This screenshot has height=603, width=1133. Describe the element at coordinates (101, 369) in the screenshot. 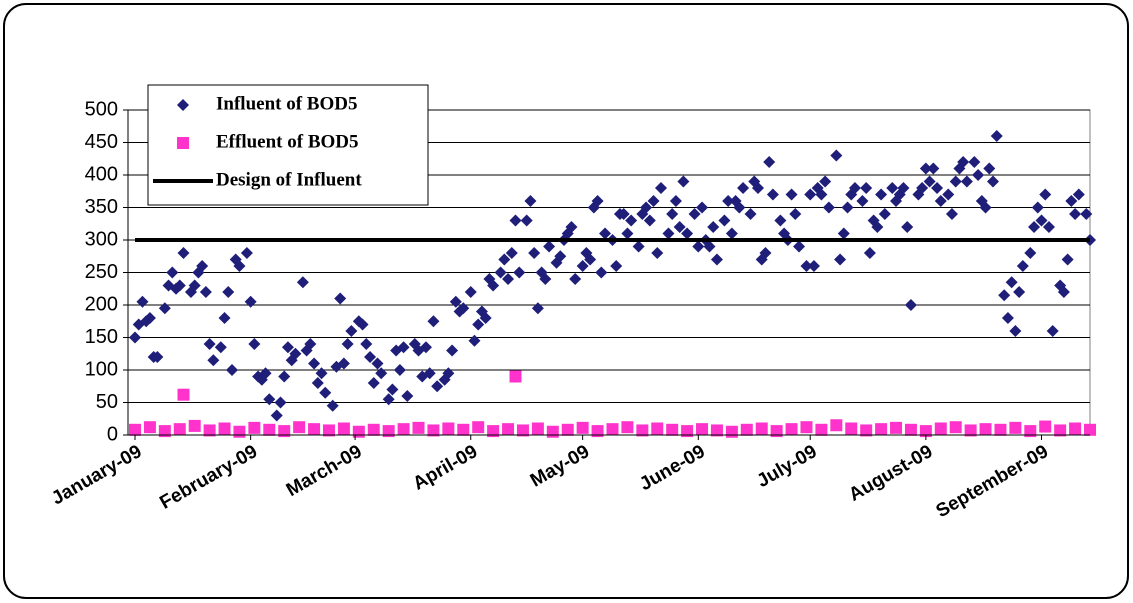

I see `y-tick-label: 100` at that location.